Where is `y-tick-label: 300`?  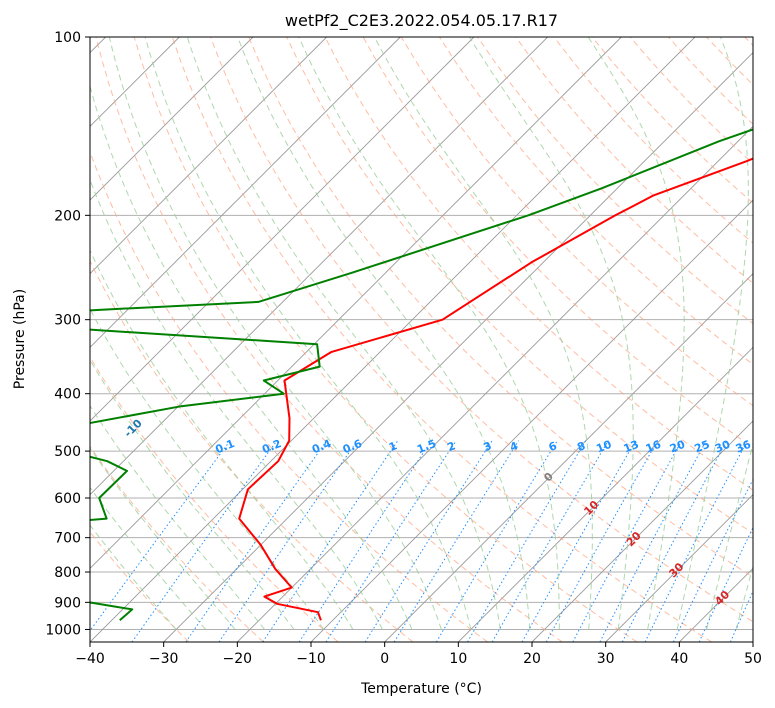
y-tick-label: 300 is located at coordinates (67, 321).